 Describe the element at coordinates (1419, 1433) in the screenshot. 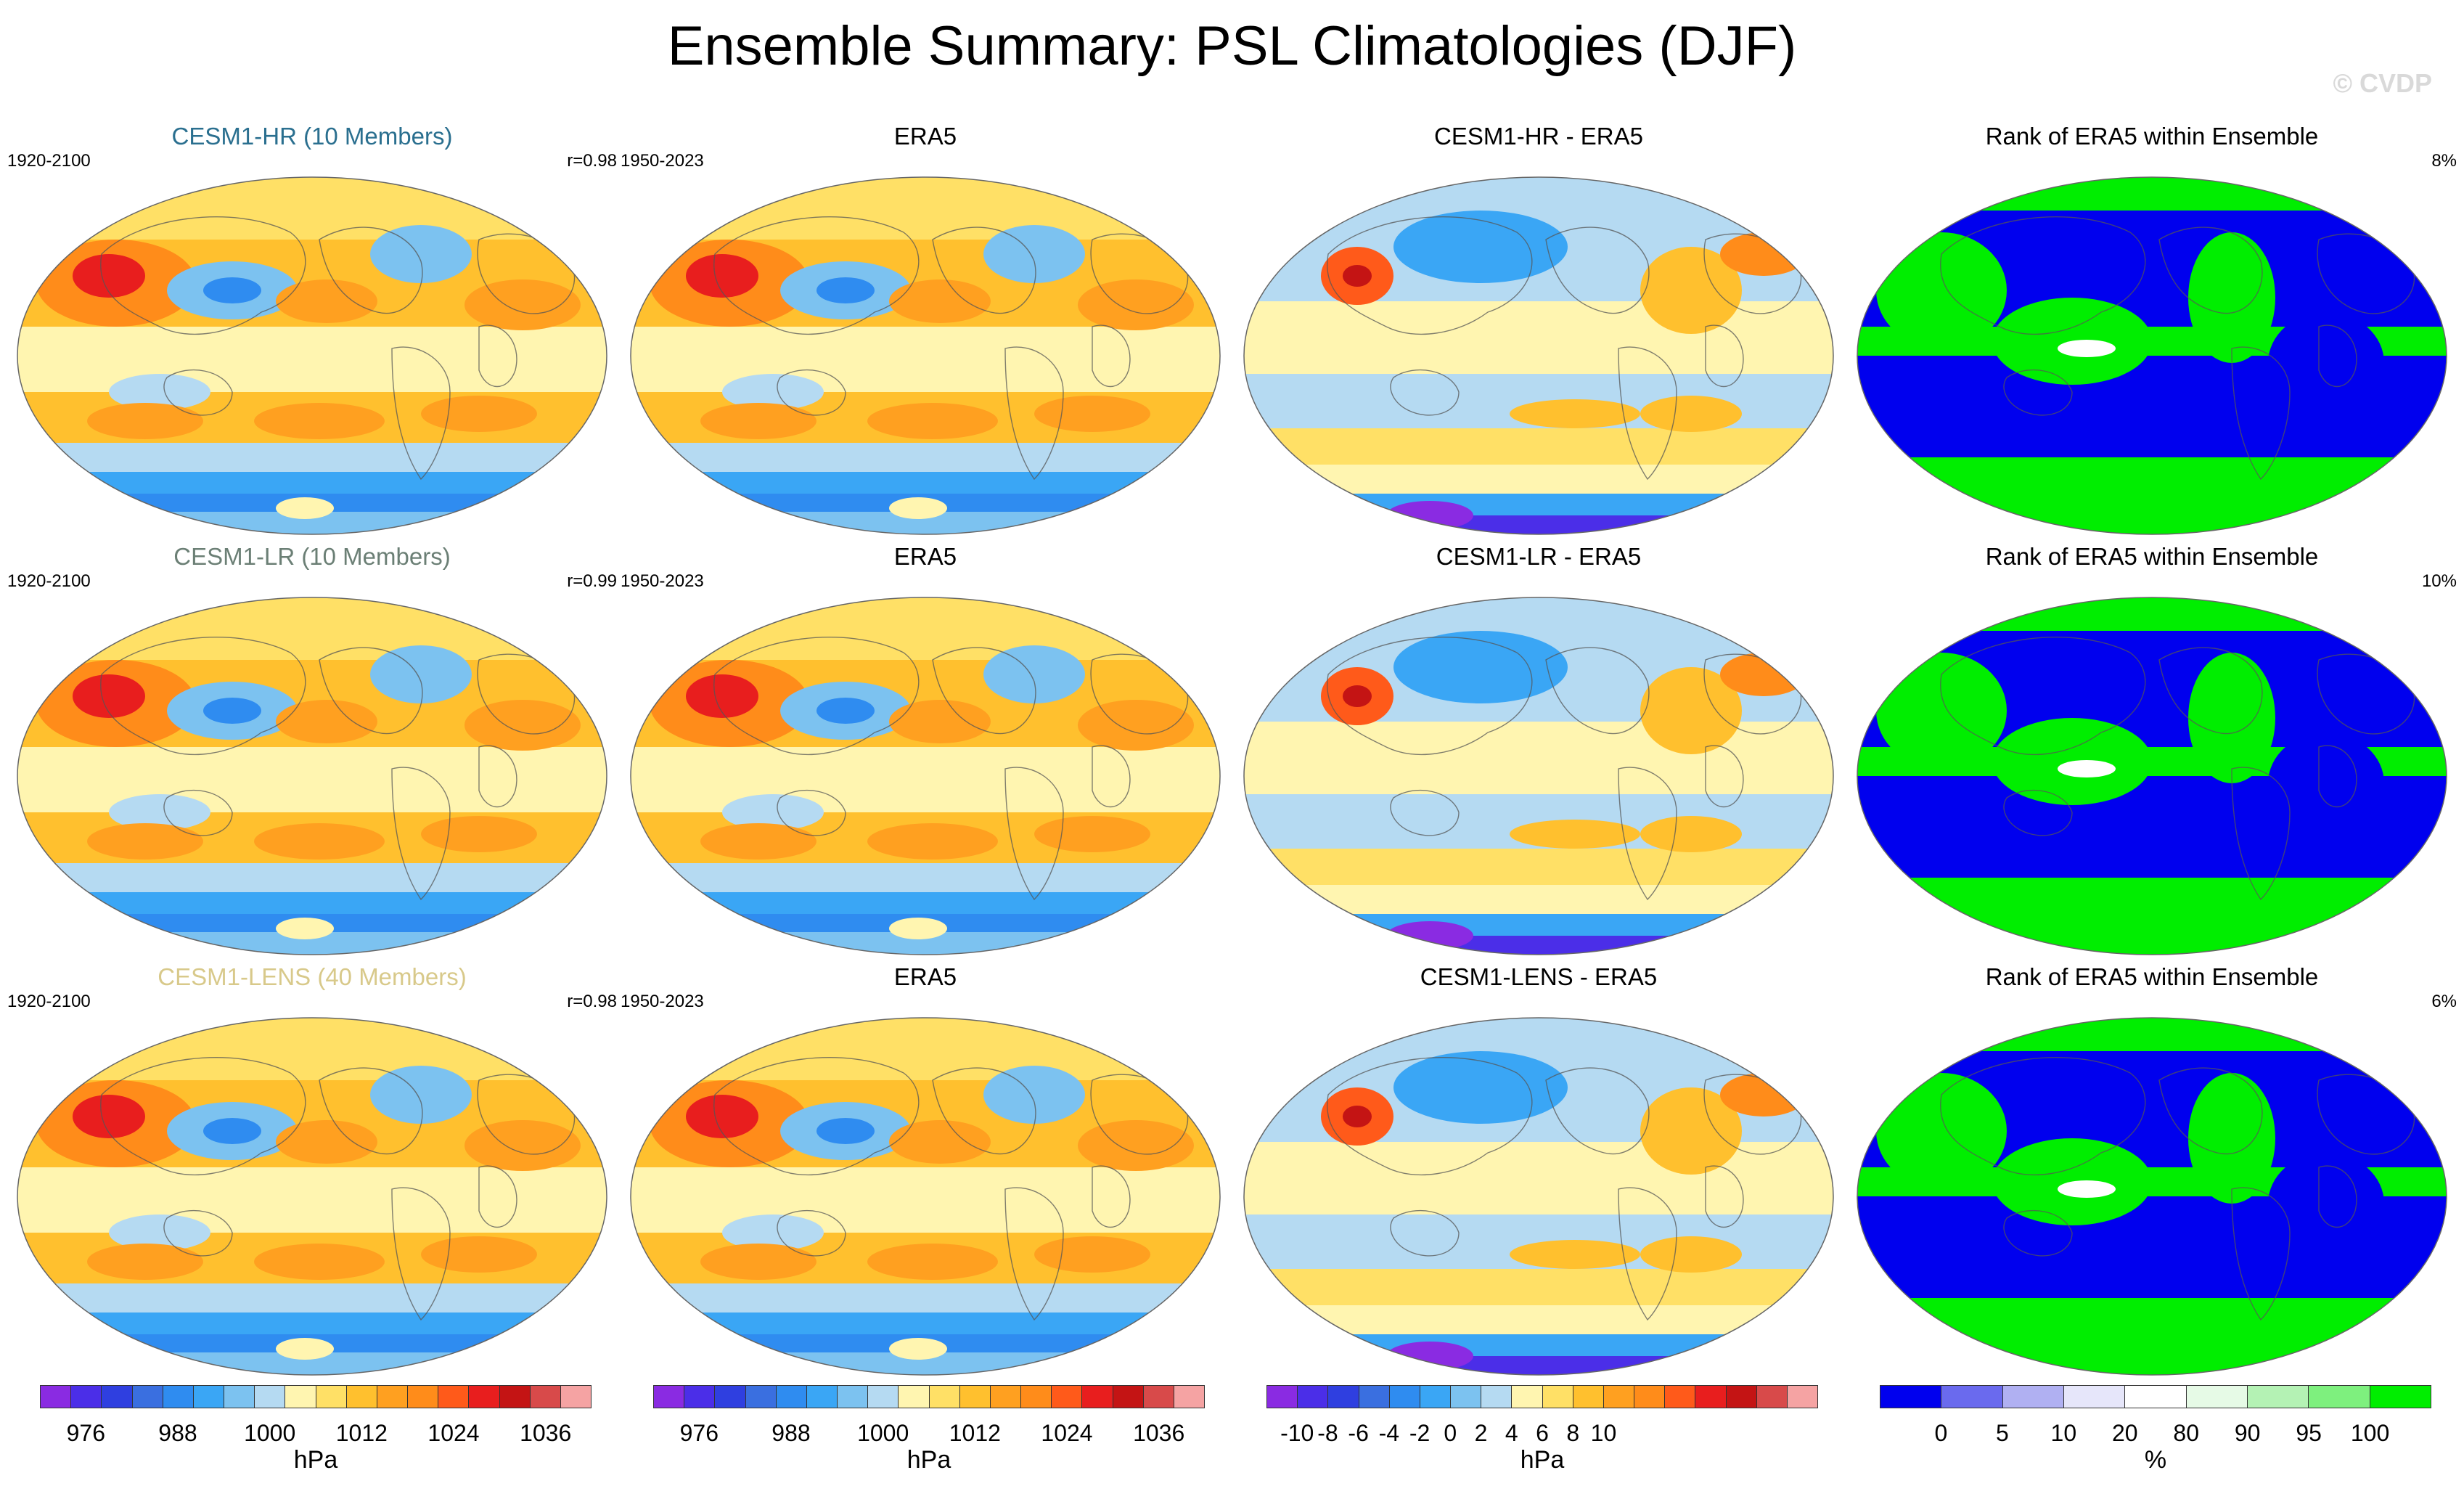

I see `colorbar-tick-label: -2` at that location.